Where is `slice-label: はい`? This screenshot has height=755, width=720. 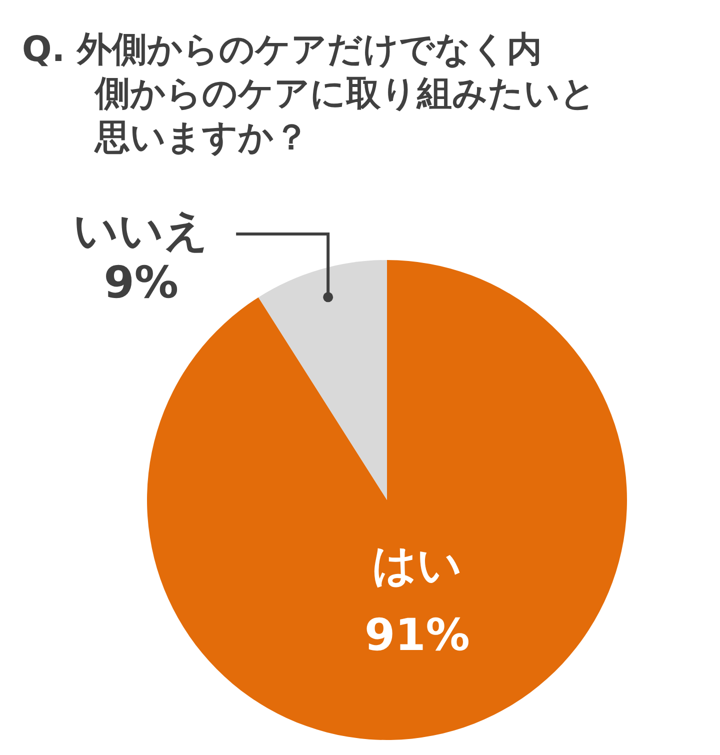
slice-label: はい is located at coordinates (417, 566).